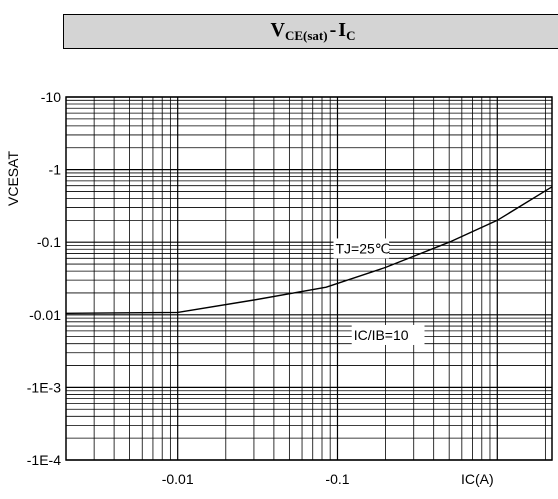 The width and height of the screenshot is (558, 499). What do you see at coordinates (342, 30) in the screenshot?
I see `title-second: I` at bounding box center [342, 30].